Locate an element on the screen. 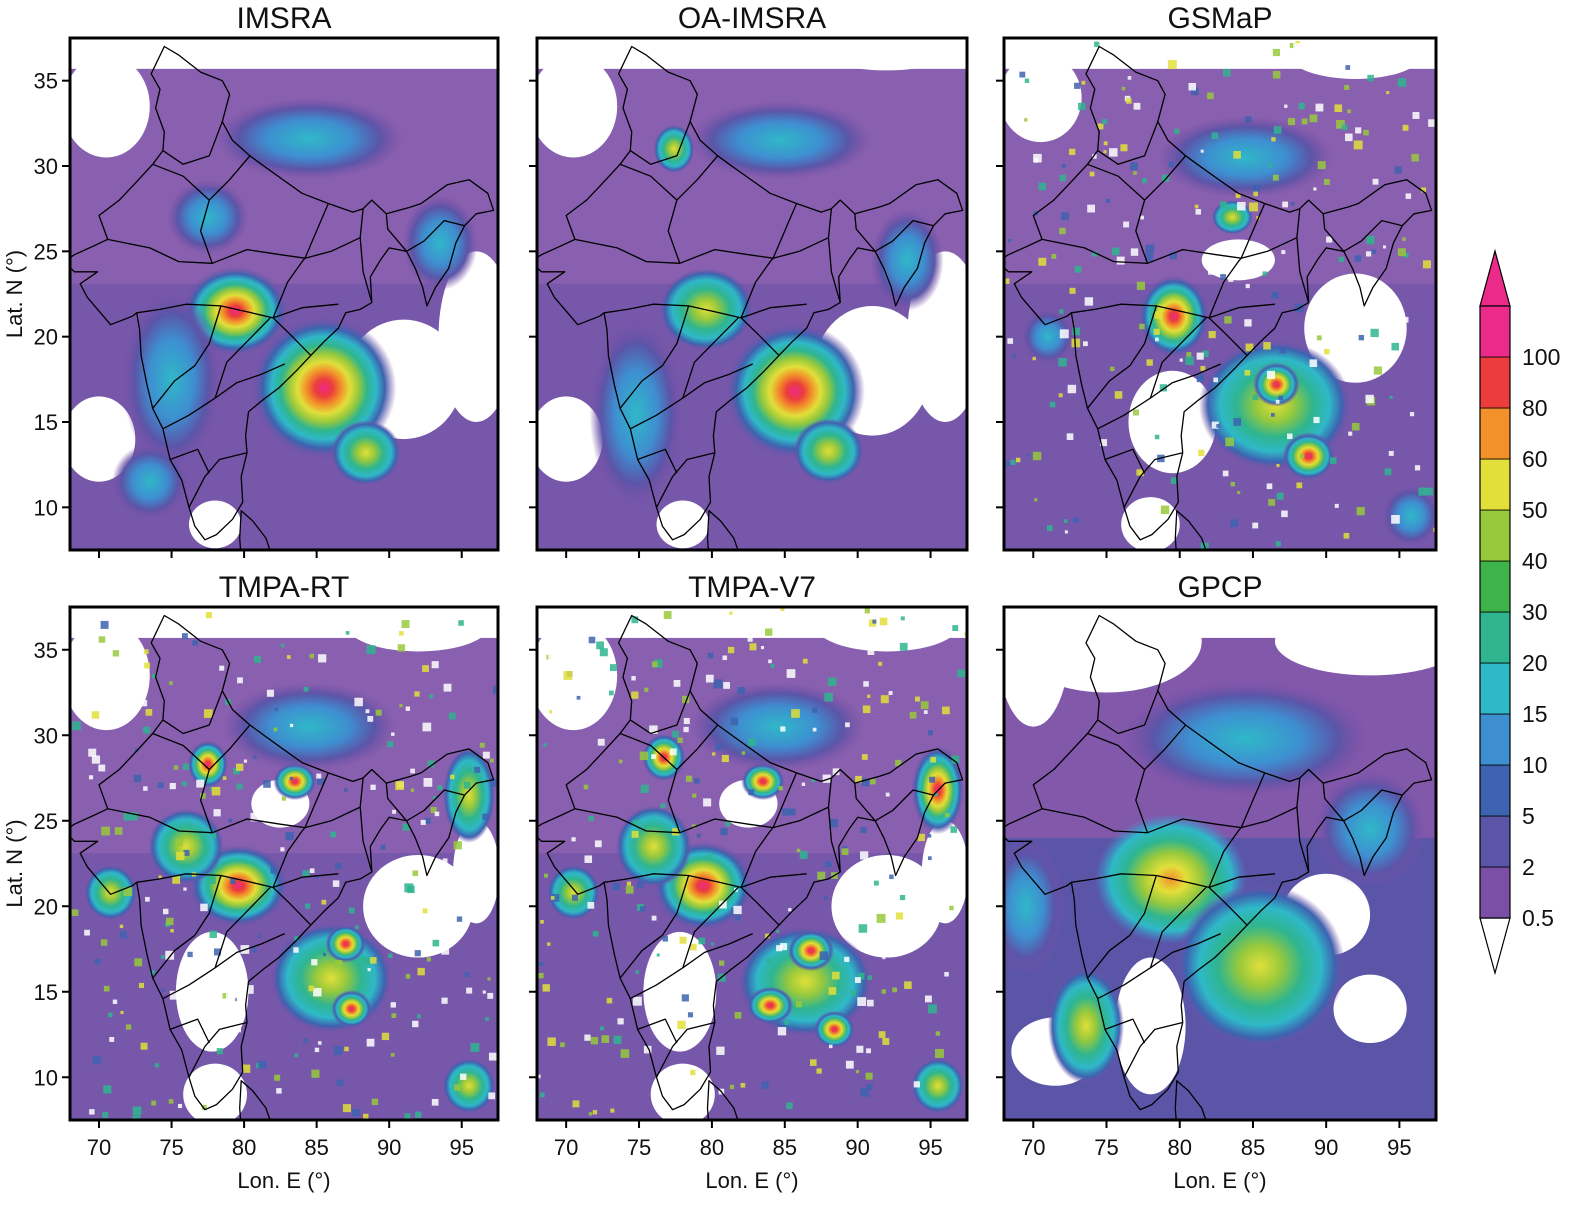  map-panel-3: GSMaP is located at coordinates (1217, 280).